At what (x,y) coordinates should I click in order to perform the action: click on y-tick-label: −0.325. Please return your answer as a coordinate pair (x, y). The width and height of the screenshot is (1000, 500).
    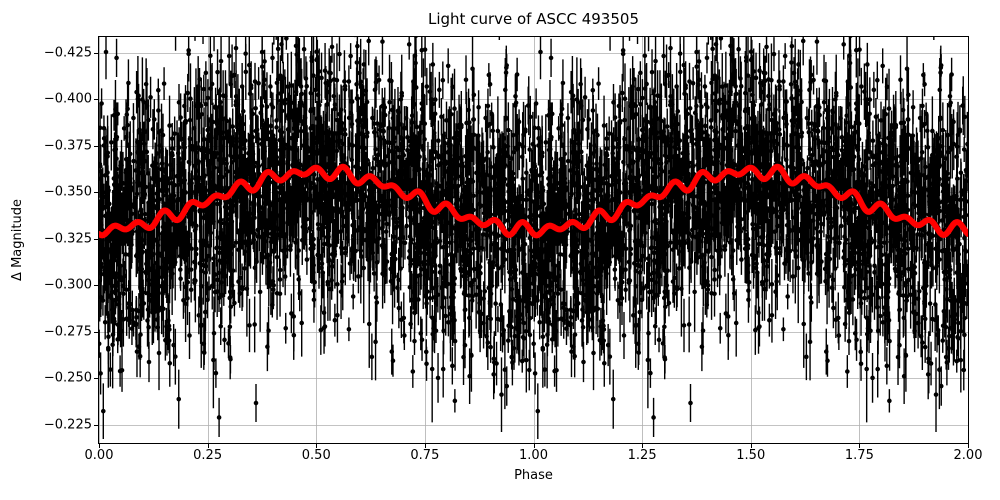
    Looking at the image, I should click on (67, 239).